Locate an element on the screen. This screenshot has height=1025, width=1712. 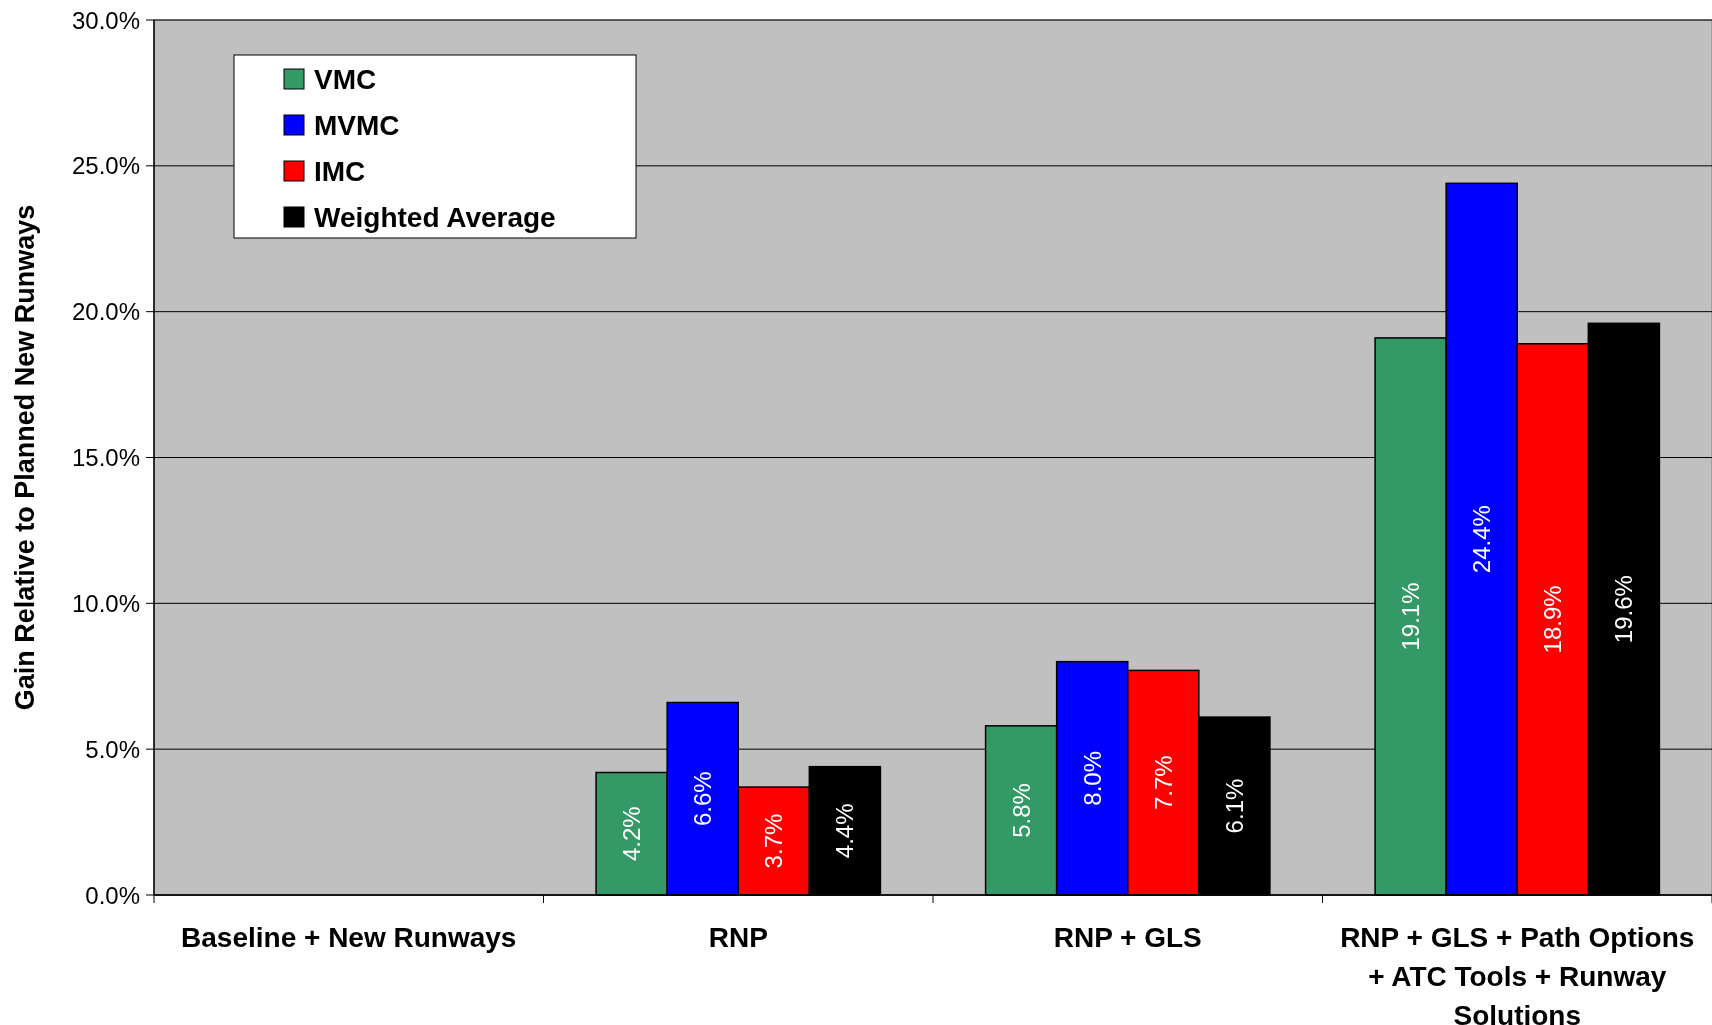
legend-label: Weighted Average is located at coordinates (435, 217).